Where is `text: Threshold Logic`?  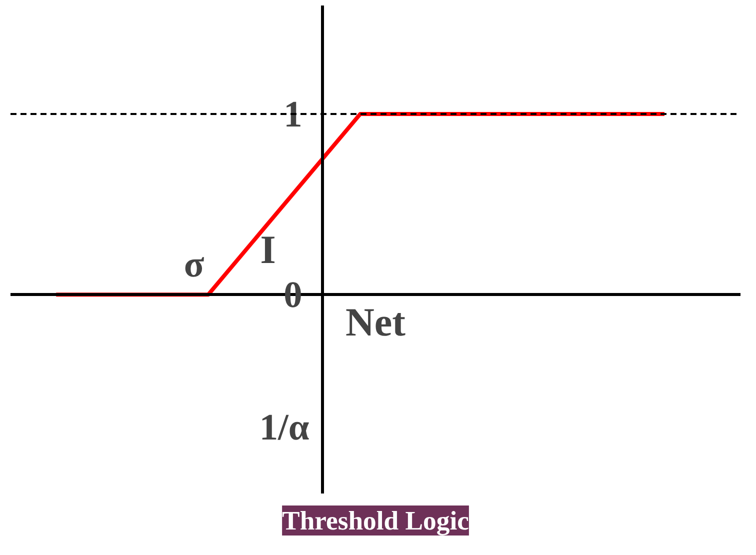
text: Threshold Logic is located at coordinates (376, 521).